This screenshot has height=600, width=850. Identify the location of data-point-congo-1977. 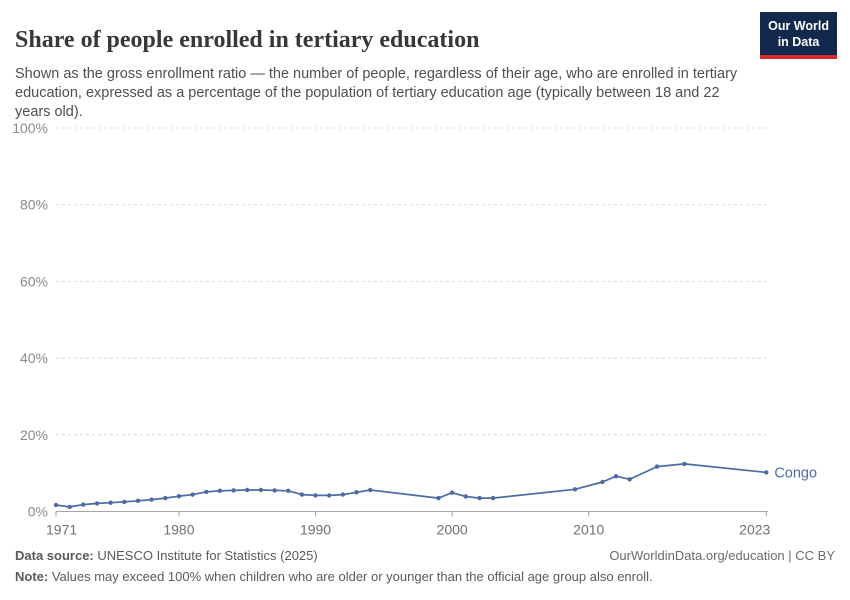
(138, 500).